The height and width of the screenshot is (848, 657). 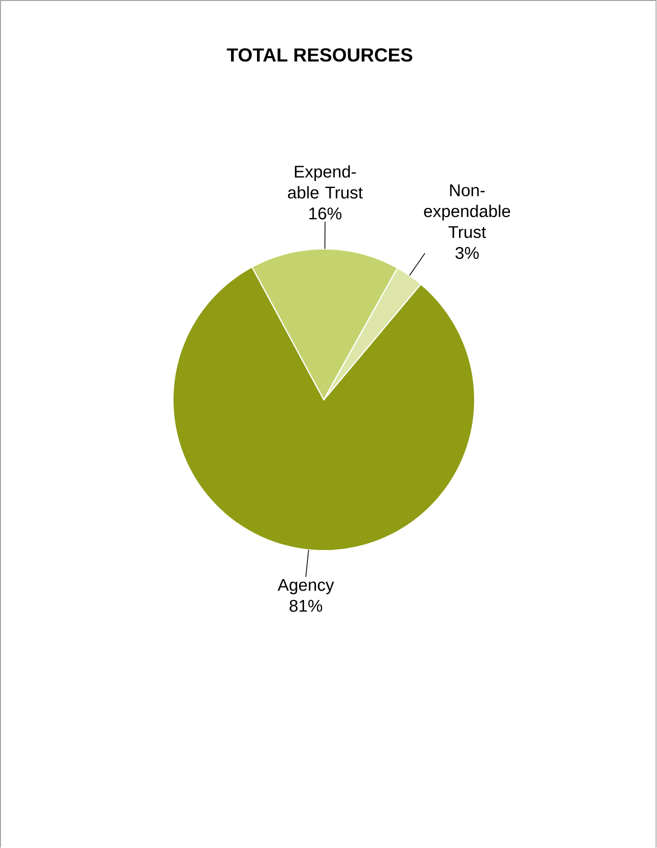 I want to click on chart-title: TOTAL RESOURCES, so click(x=319, y=55).